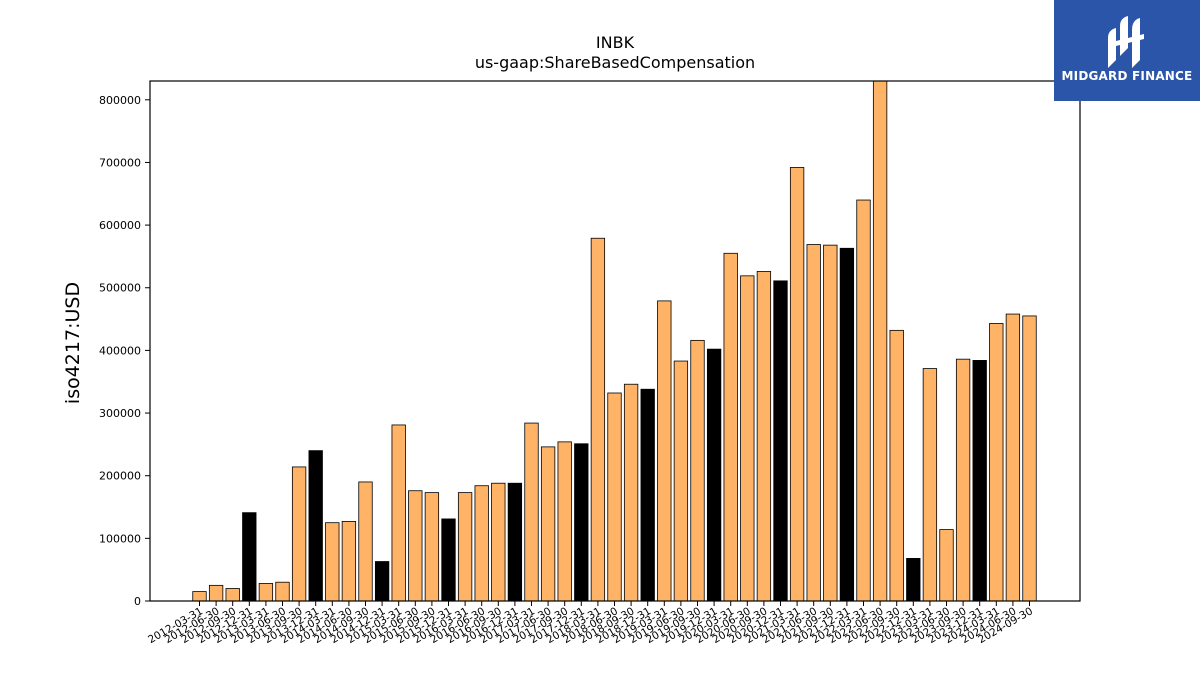 The width and height of the screenshot is (1200, 675). What do you see at coordinates (615, 62) in the screenshot?
I see `chart-subtitle: us-gaap:ShareBasedCompensation` at bounding box center [615, 62].